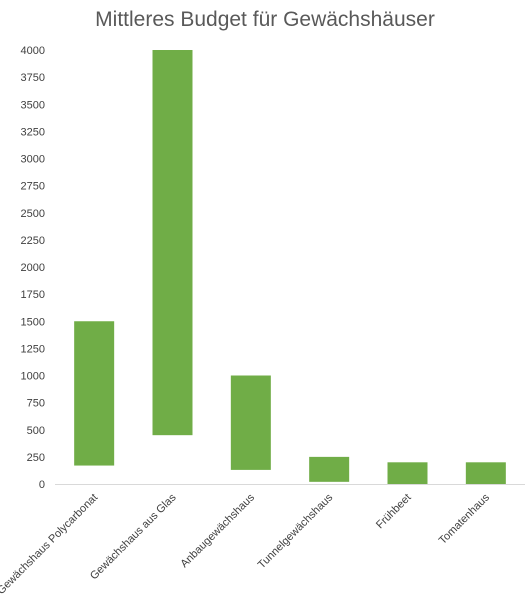 The image size is (530, 601). I want to click on x-tick-label: Anbaugewächshaus, so click(217, 530).